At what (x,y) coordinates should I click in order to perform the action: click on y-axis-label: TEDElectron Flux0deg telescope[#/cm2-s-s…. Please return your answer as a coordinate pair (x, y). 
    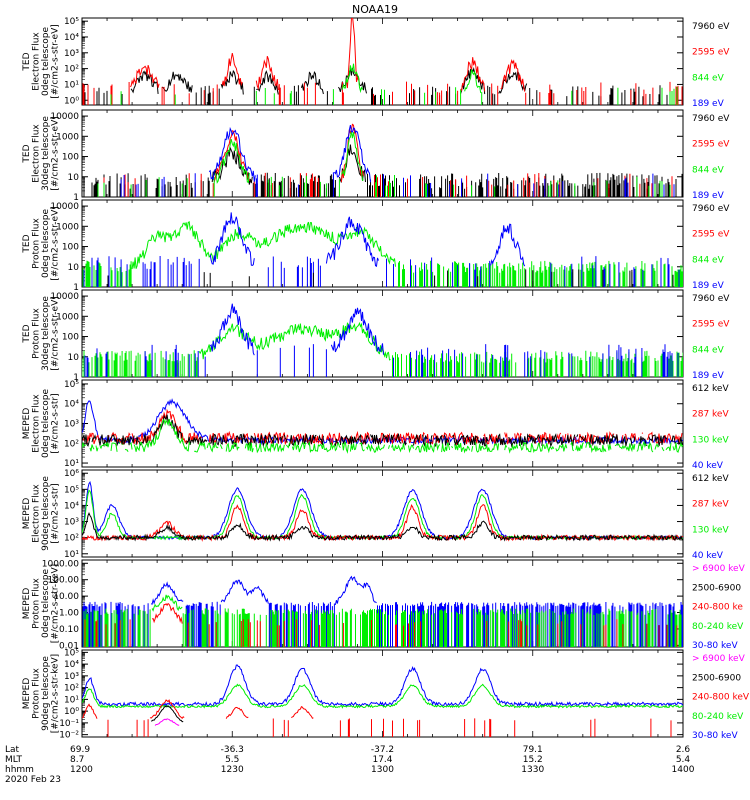
    Looking at the image, I should click on (41, 61).